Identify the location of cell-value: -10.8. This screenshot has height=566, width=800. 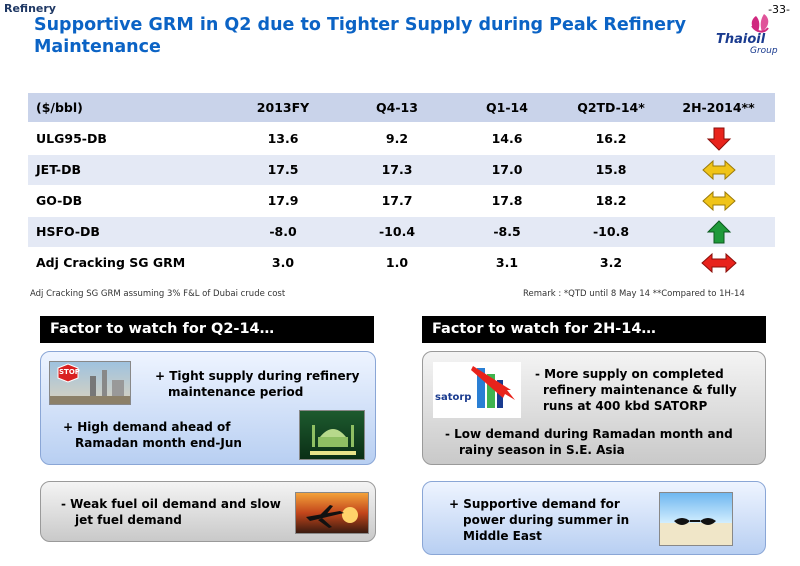
(611, 232).